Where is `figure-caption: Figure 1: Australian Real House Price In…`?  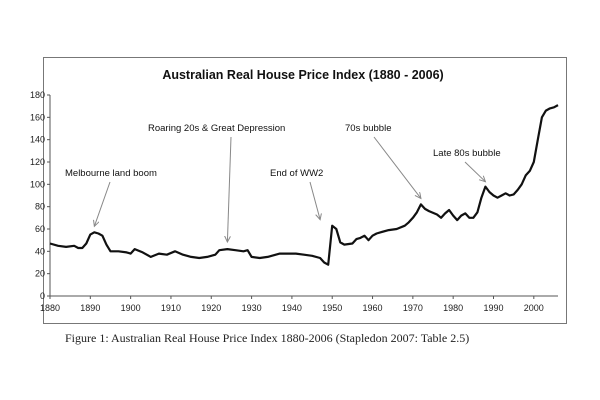 figure-caption: Figure 1: Australian Real House Price In… is located at coordinates (267, 338).